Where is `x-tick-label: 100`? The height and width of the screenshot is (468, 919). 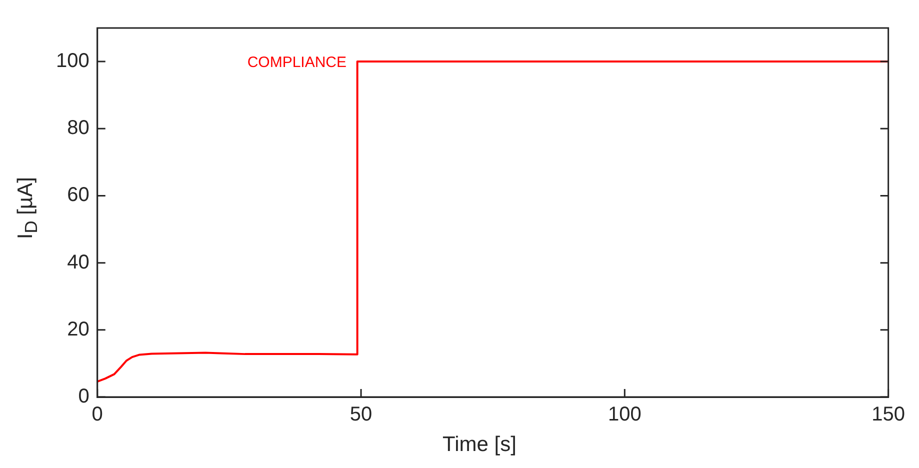
x-tick-label: 100 is located at coordinates (625, 415).